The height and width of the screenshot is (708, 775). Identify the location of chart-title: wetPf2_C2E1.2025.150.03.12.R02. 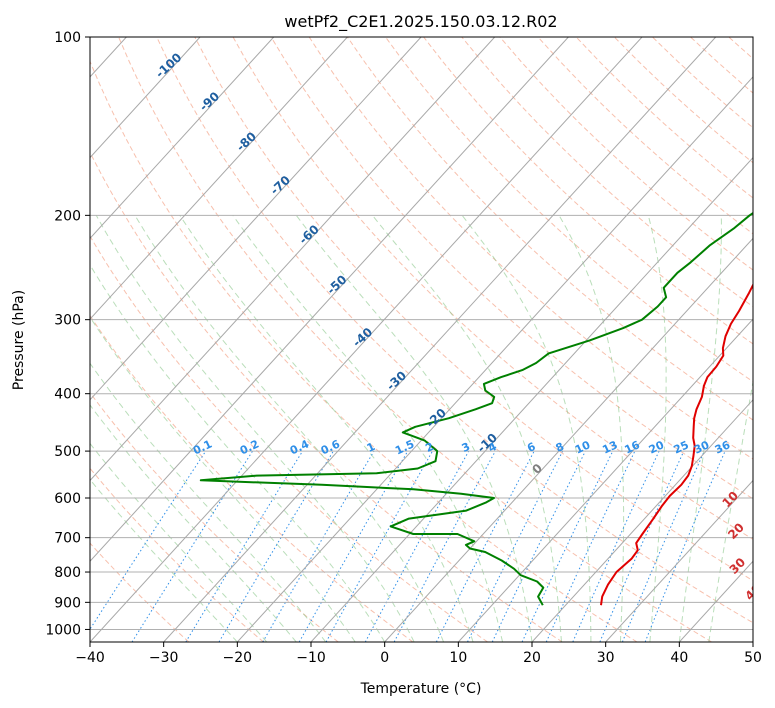
(420, 22).